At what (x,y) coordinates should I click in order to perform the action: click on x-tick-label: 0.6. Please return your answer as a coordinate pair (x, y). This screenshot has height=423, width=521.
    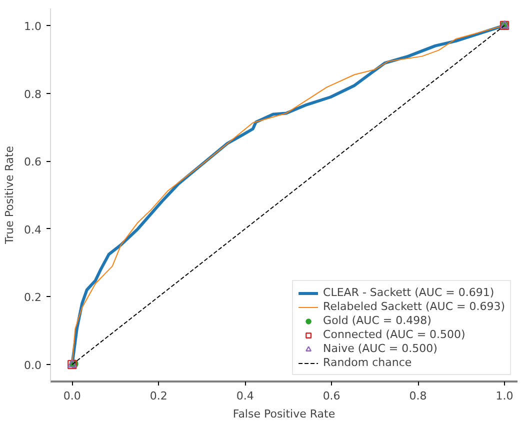
    Looking at the image, I should click on (331, 396).